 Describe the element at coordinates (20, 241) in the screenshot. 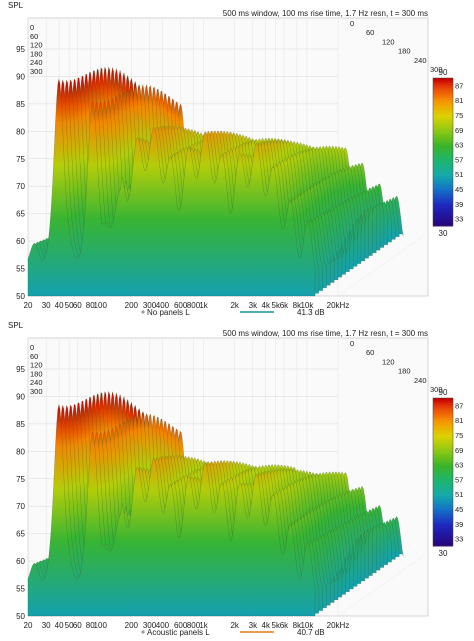

I see `y-tick-label: 60` at that location.